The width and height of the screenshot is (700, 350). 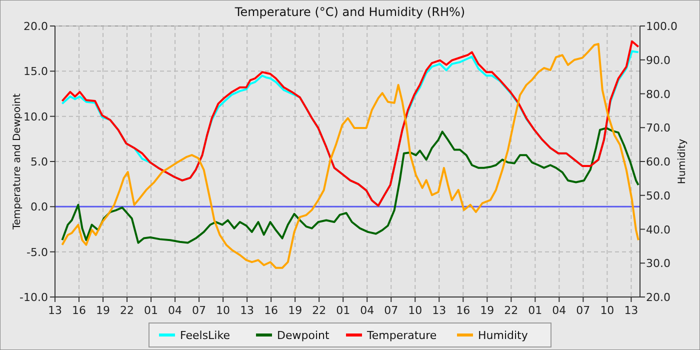 What do you see at coordinates (17, 162) in the screenshot?
I see `y-axis-title: Temperature and Dewpoint` at bounding box center [17, 162].